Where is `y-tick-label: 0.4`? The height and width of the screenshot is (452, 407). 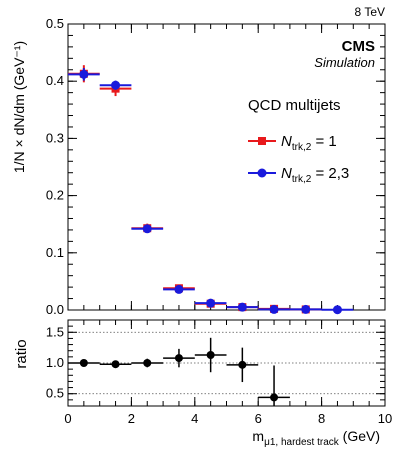 y-tick-label: 0.4 is located at coordinates (55, 80).